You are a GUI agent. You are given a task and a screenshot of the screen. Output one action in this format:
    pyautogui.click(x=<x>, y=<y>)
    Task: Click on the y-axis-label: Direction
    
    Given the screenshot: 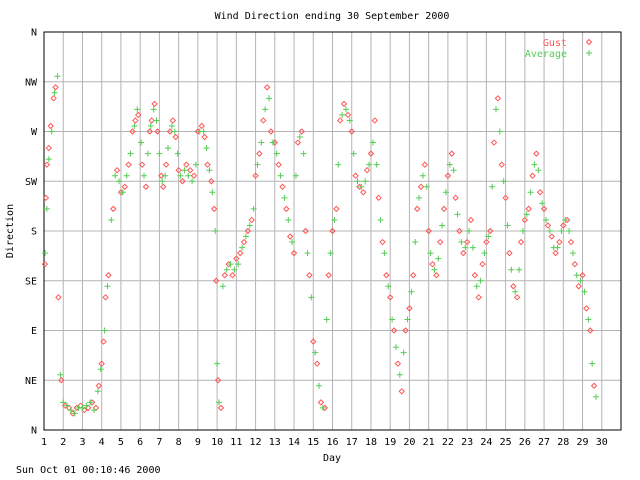 What is the action you would take?
    pyautogui.click(x=10, y=231)
    